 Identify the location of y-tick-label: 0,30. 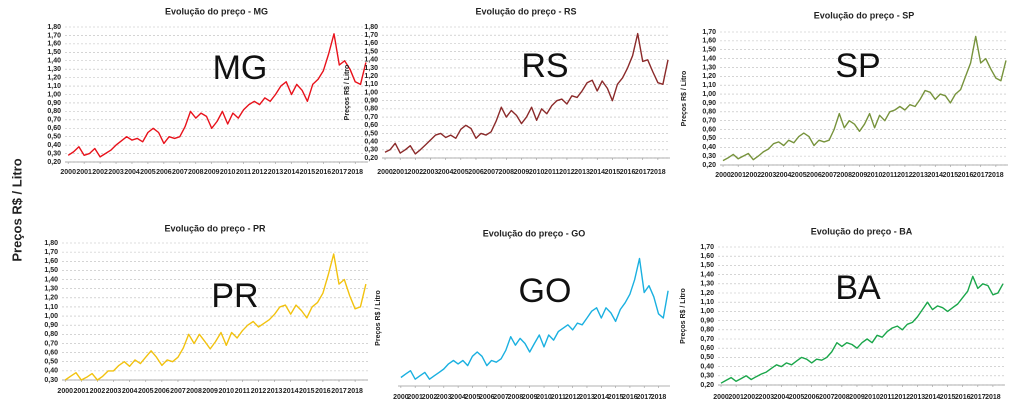
(51, 380).